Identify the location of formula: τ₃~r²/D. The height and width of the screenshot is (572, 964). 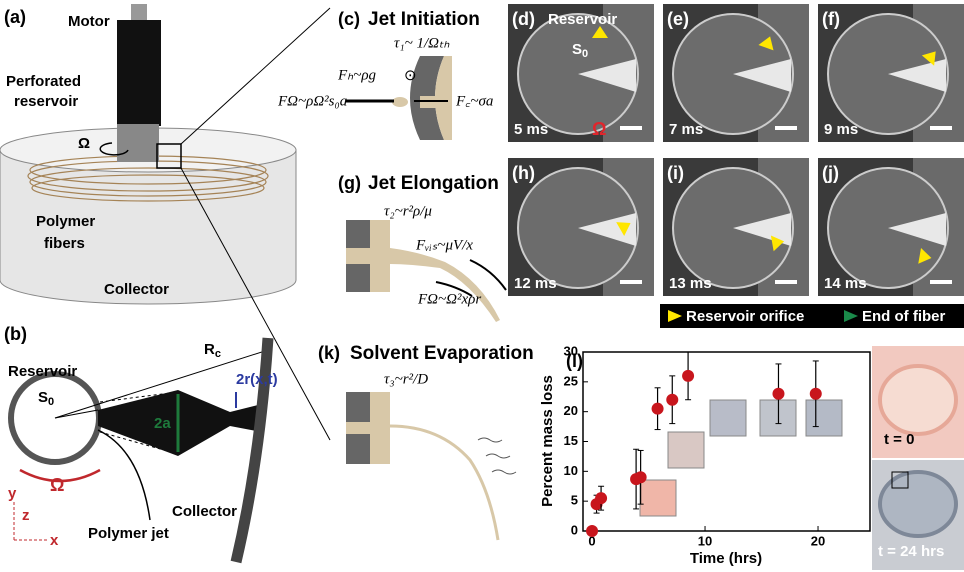
(406, 379).